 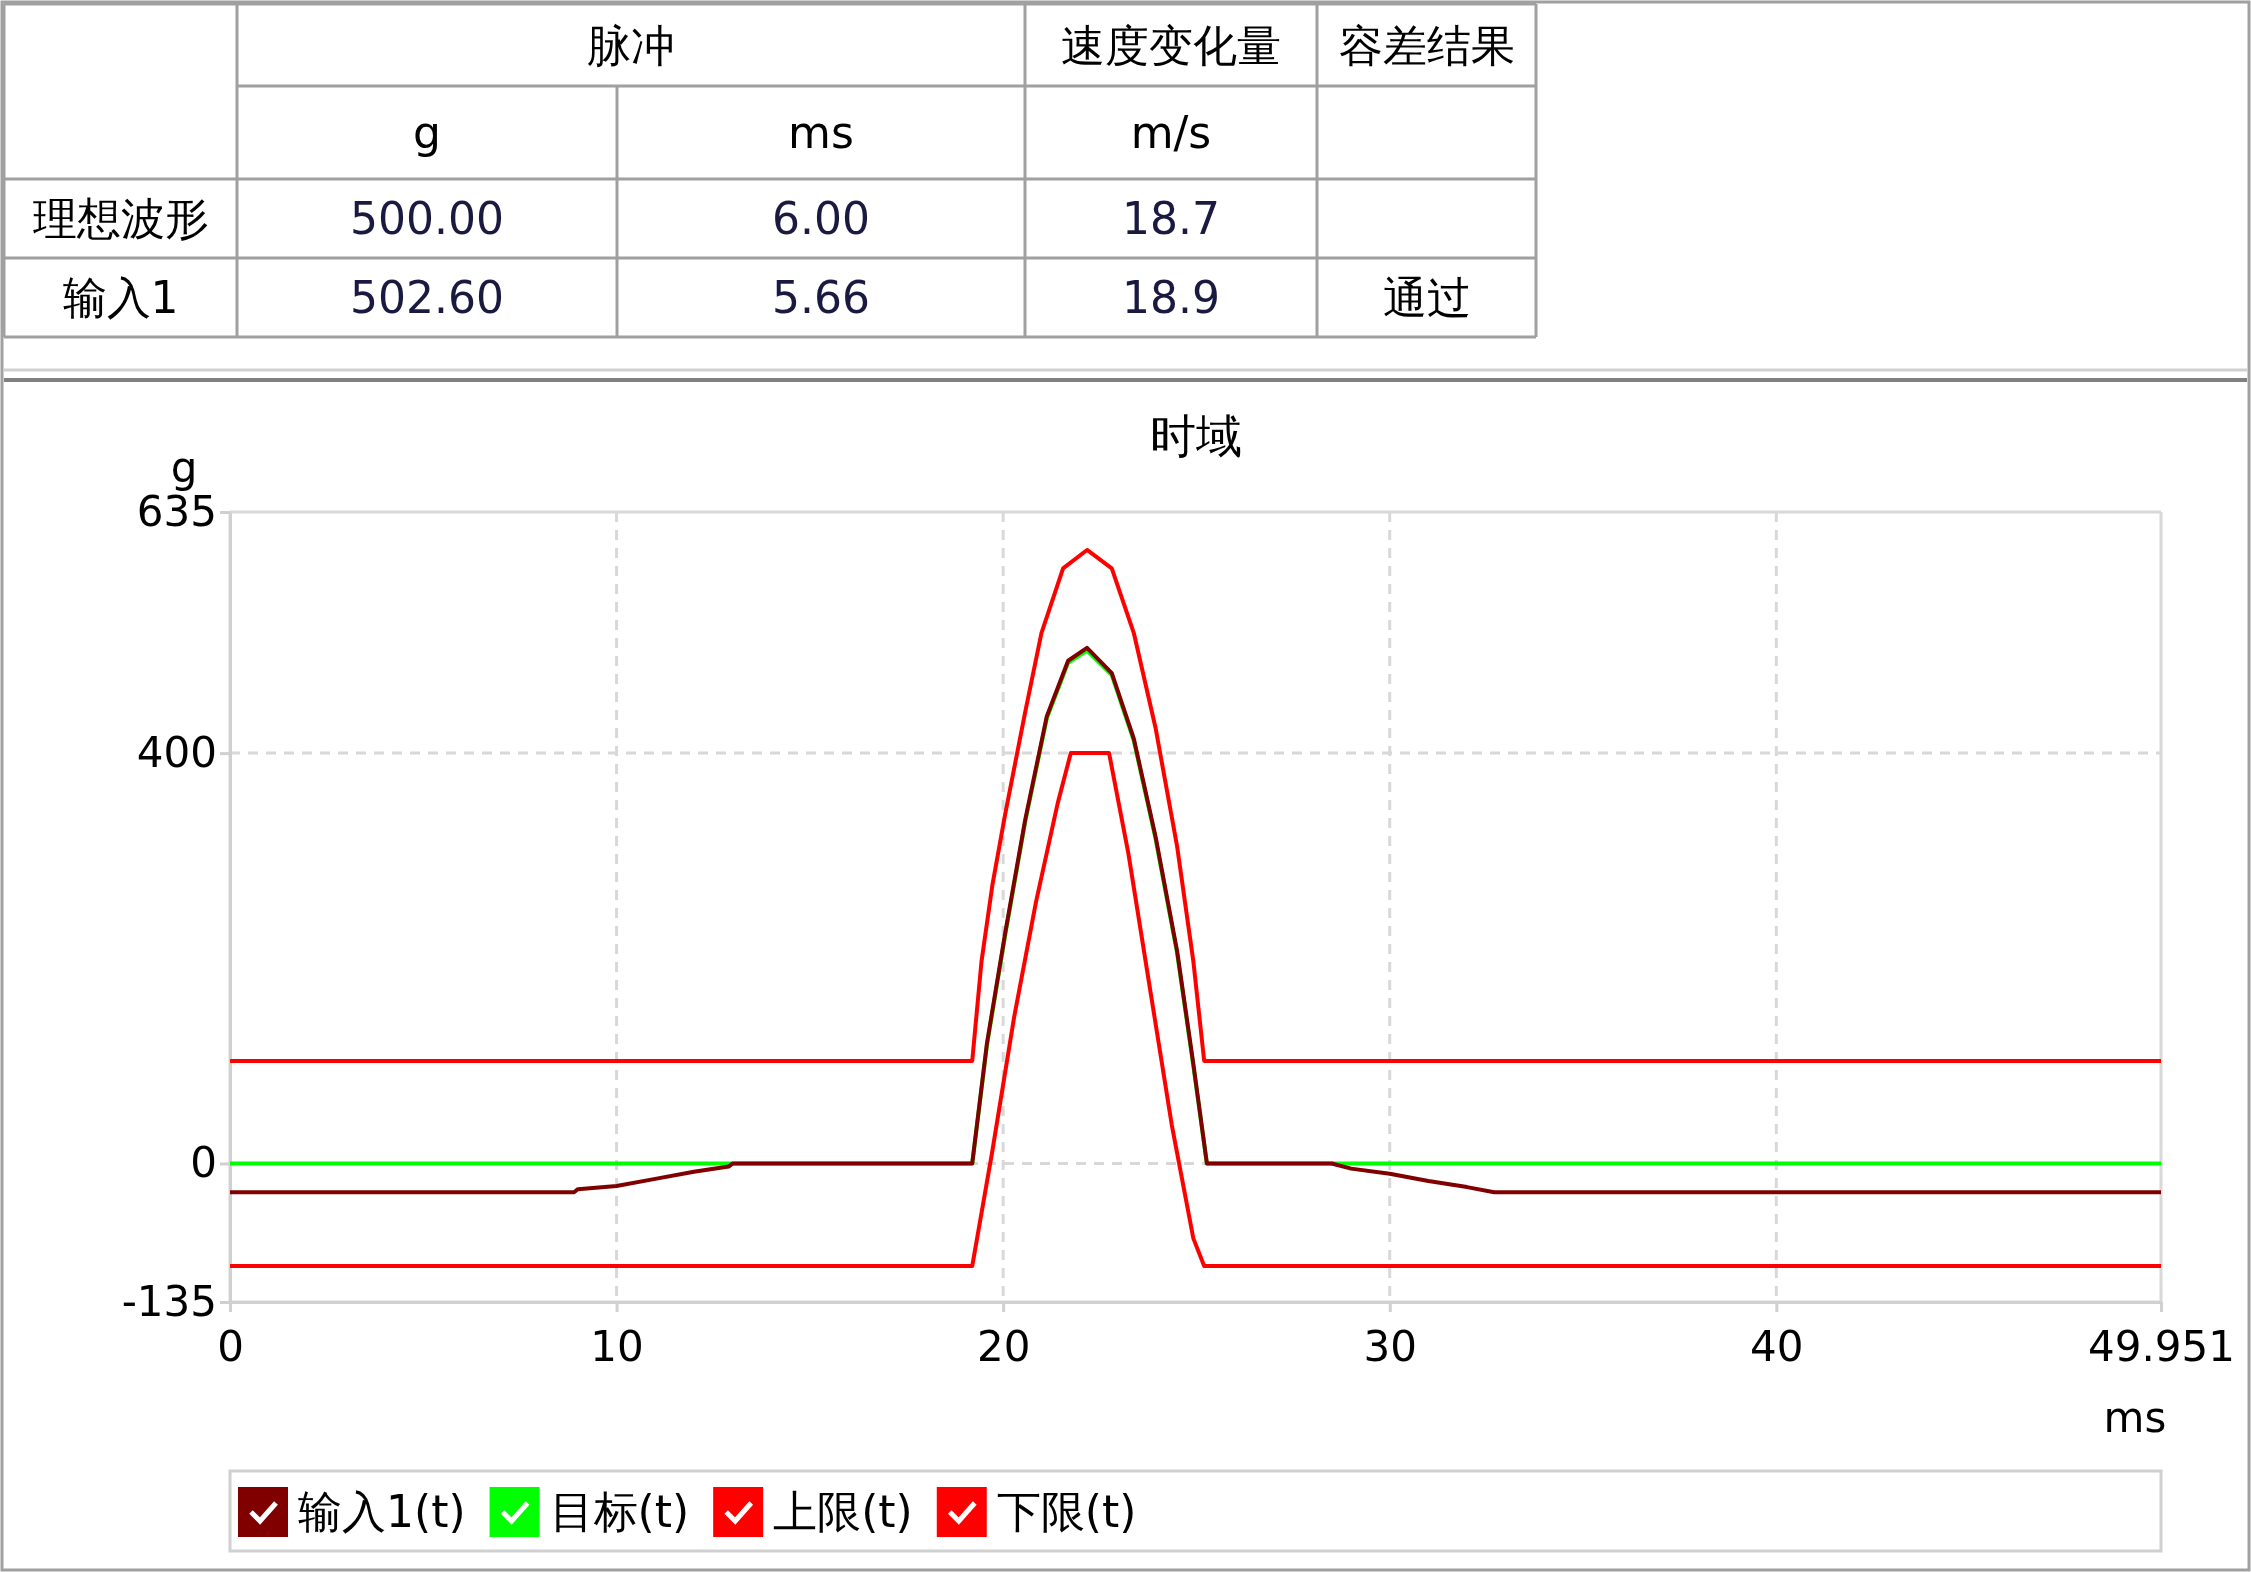 What do you see at coordinates (176, 753) in the screenshot?
I see `y-tick-label: 400` at bounding box center [176, 753].